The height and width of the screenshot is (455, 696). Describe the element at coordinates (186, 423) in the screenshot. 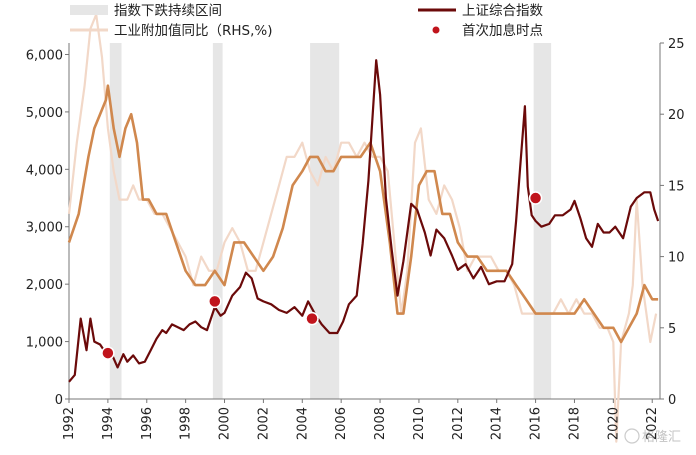

I see `x-tick-label: 1998` at that location.